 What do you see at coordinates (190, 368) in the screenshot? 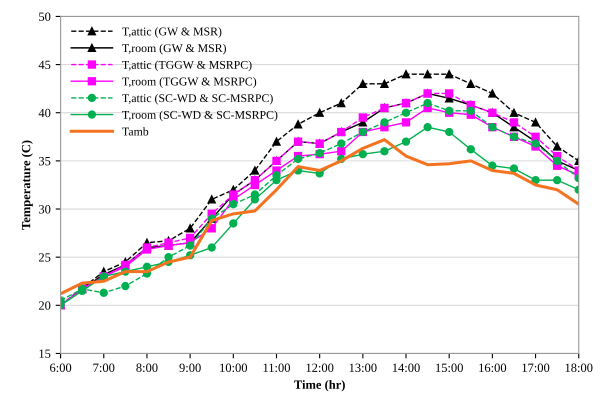
I see `x-tick-label: 9:00` at bounding box center [190, 368].